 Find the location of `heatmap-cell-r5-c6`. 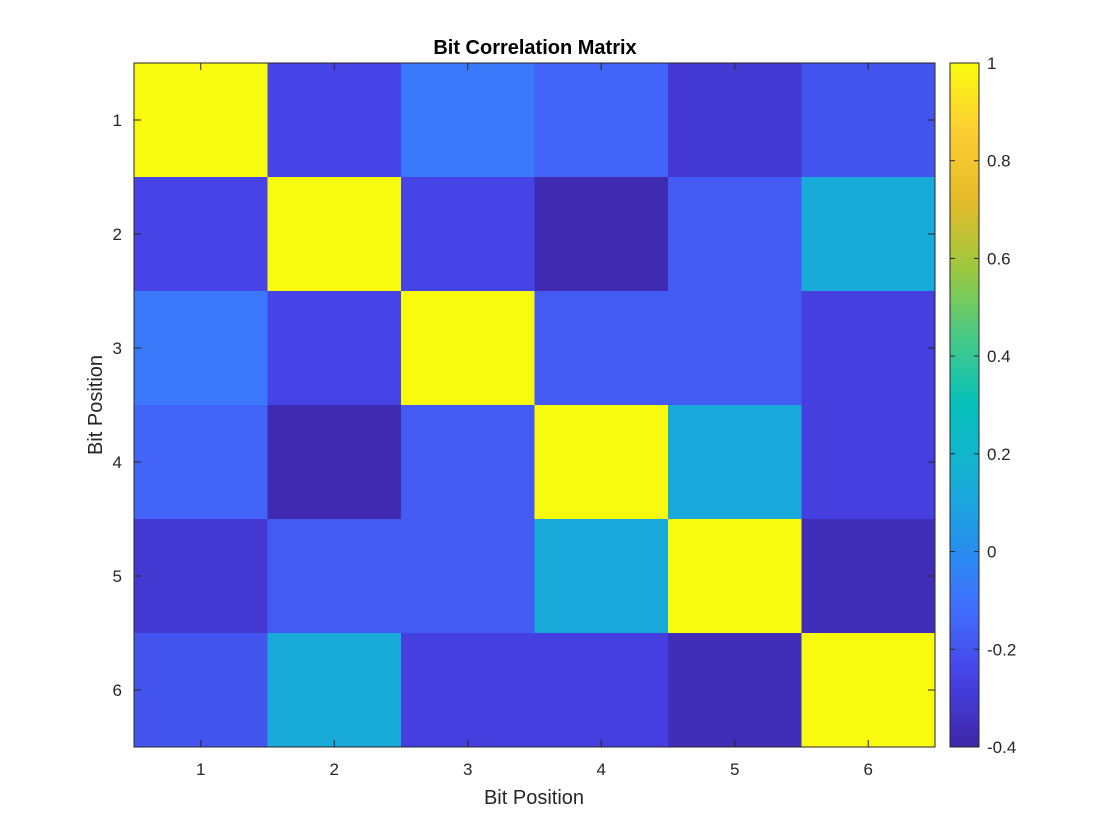

heatmap-cell-r5-c6 is located at coordinates (868, 576).